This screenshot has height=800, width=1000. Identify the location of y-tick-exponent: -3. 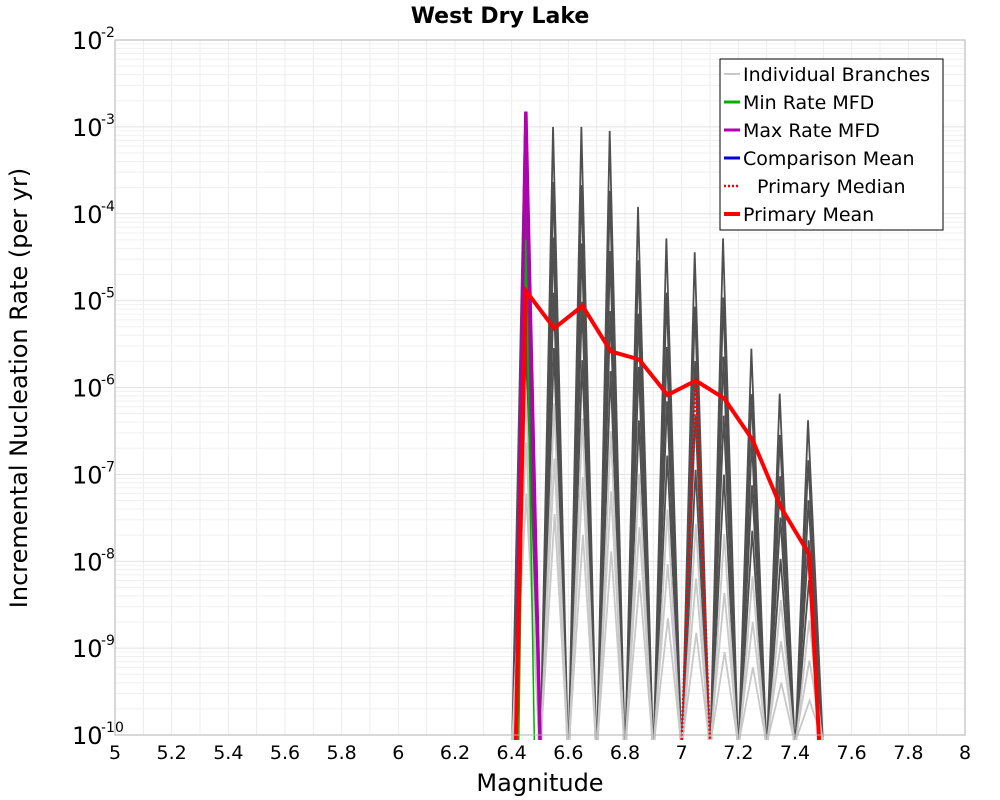
(108, 120).